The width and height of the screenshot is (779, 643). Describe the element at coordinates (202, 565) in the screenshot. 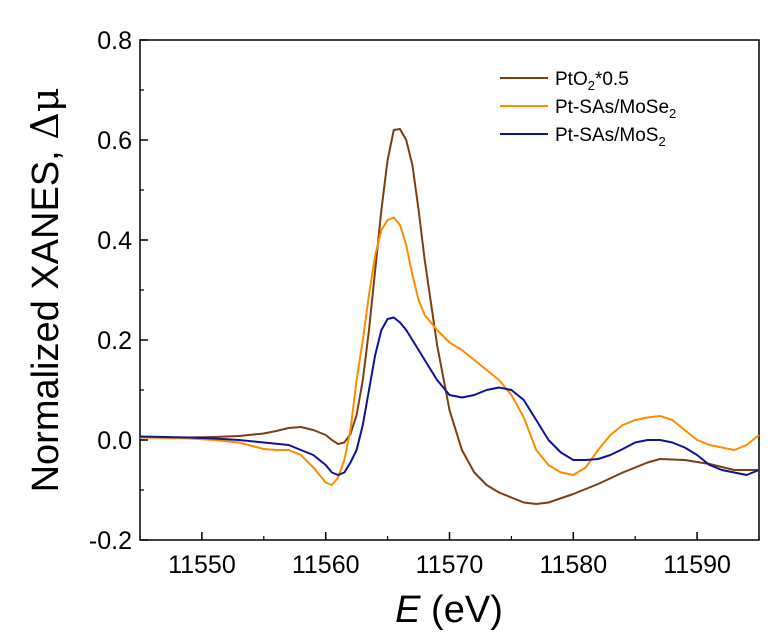

I see `x-tick-label-11550: 11550` at that location.